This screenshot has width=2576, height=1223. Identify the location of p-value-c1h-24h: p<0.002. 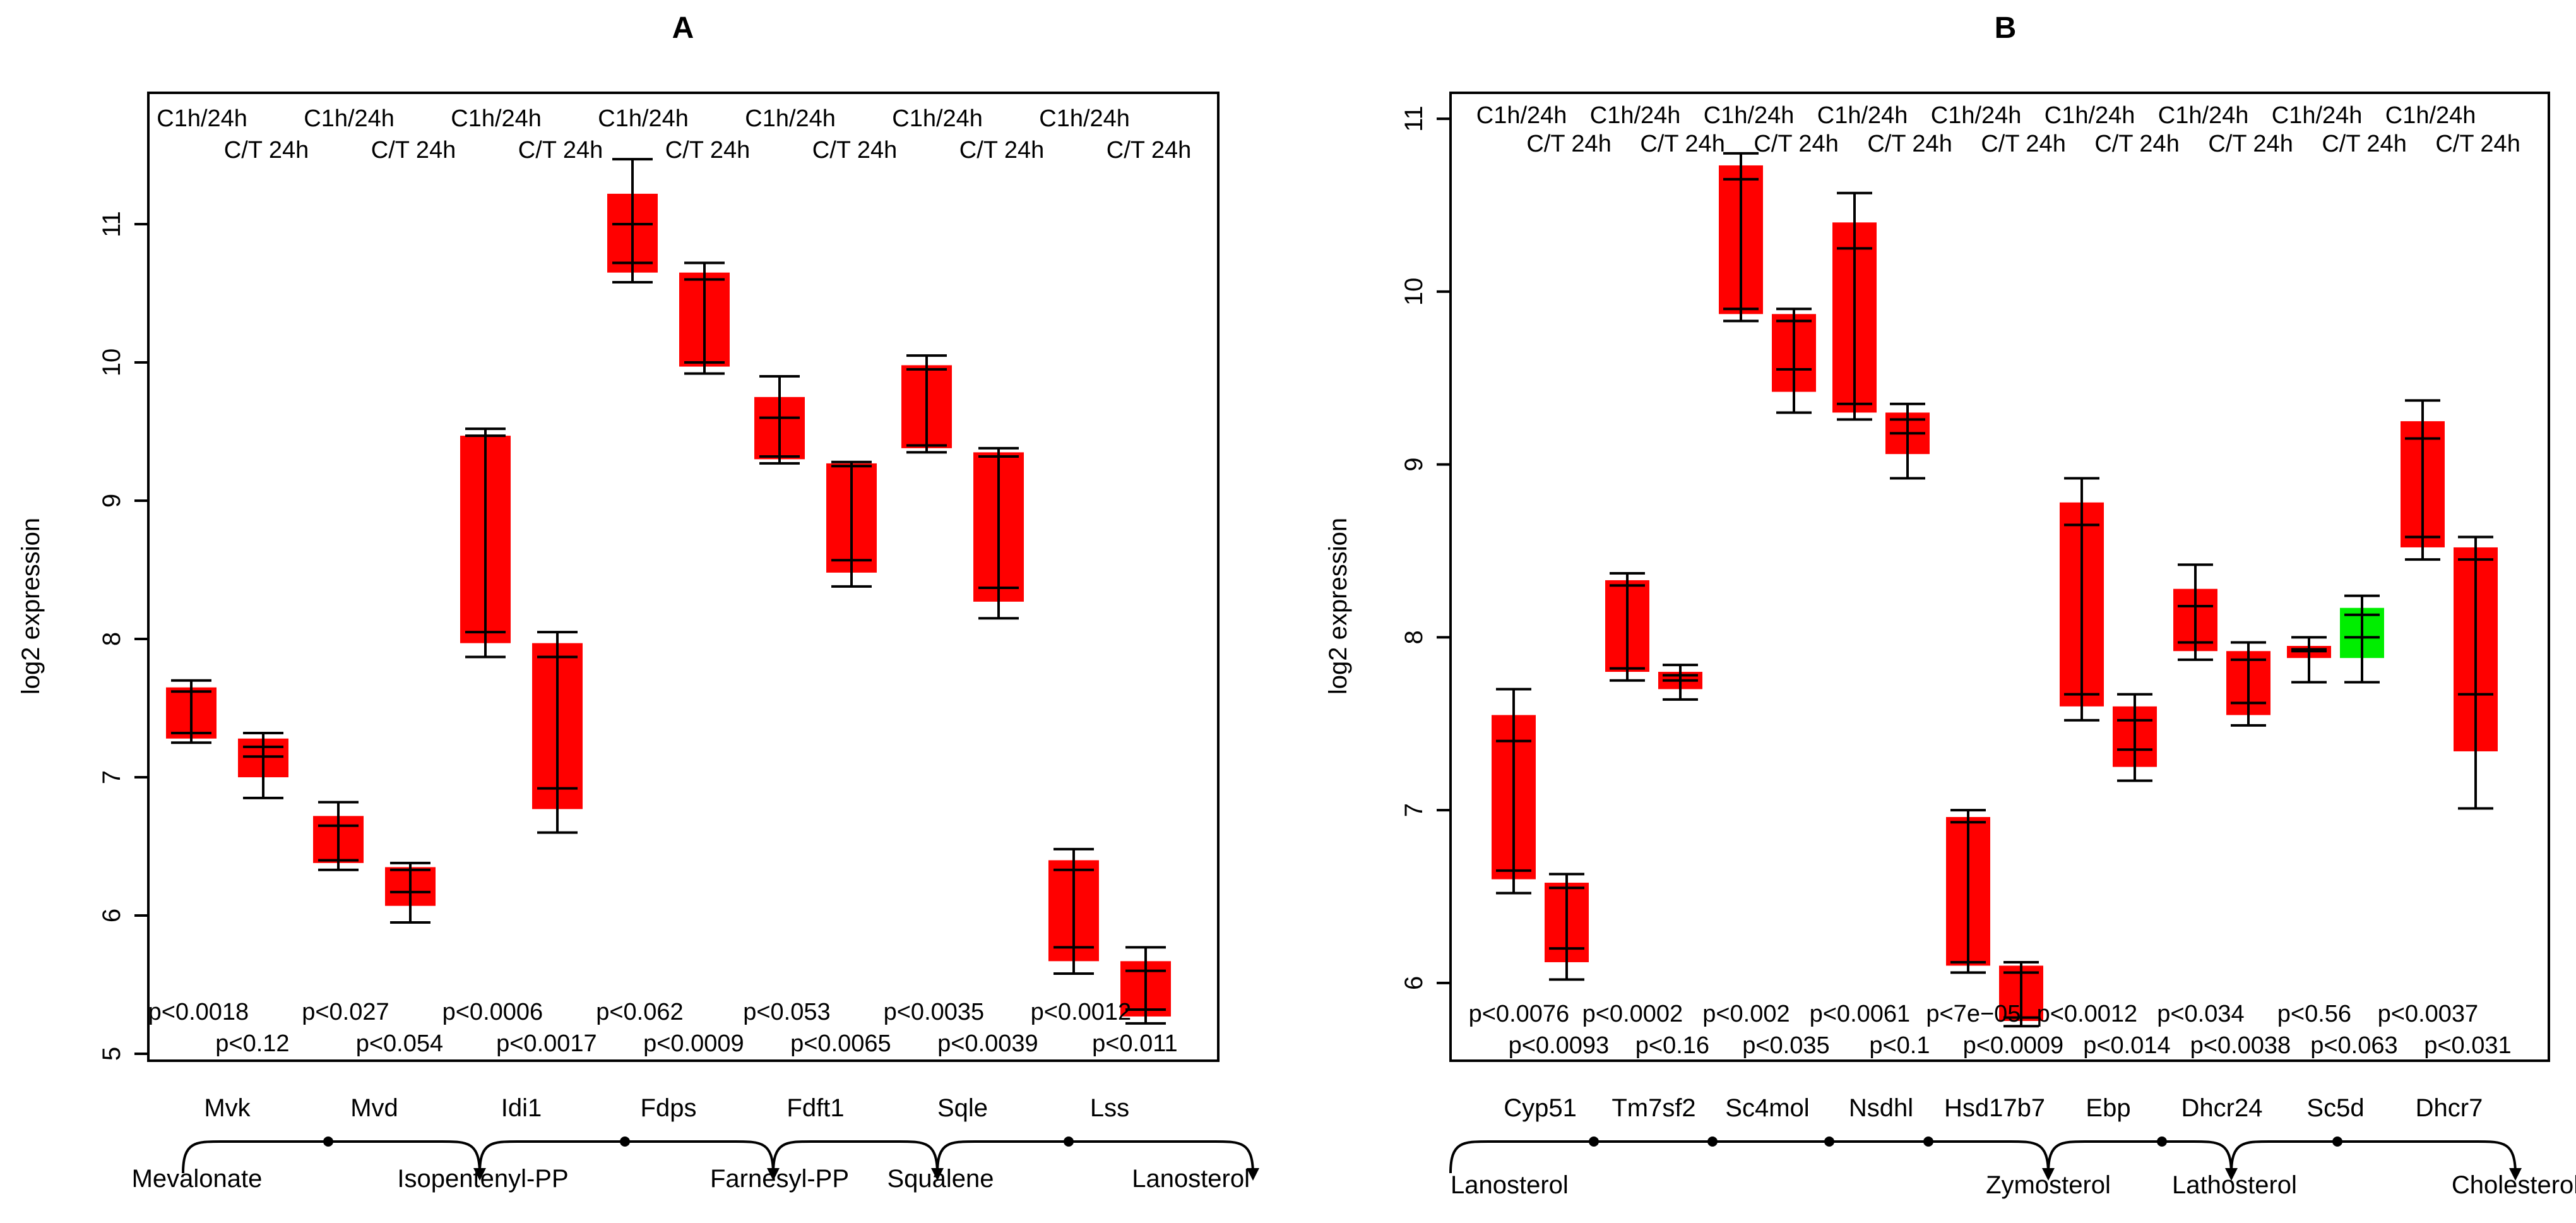
(1746, 1014).